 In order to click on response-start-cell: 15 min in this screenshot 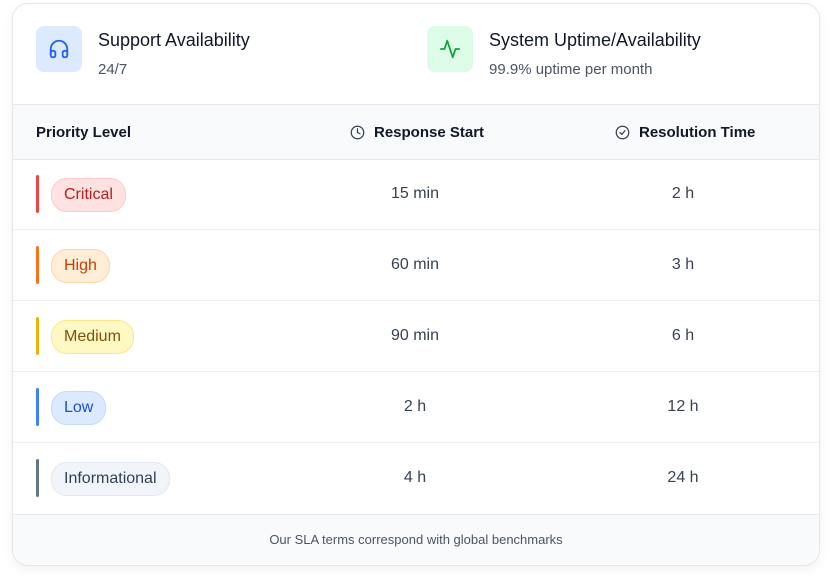, I will do `click(415, 193)`.